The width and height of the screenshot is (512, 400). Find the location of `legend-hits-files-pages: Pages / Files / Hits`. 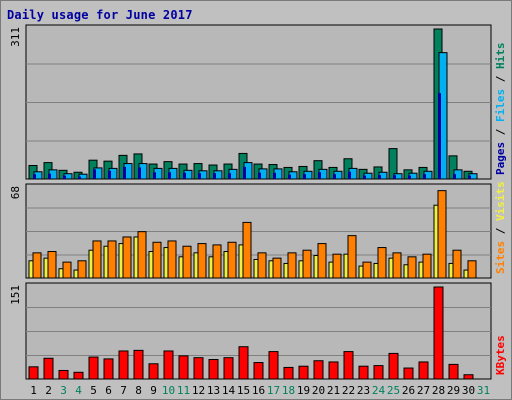

legend-hits-files-pages: Pages / Files / Hits is located at coordinates (500, 109).